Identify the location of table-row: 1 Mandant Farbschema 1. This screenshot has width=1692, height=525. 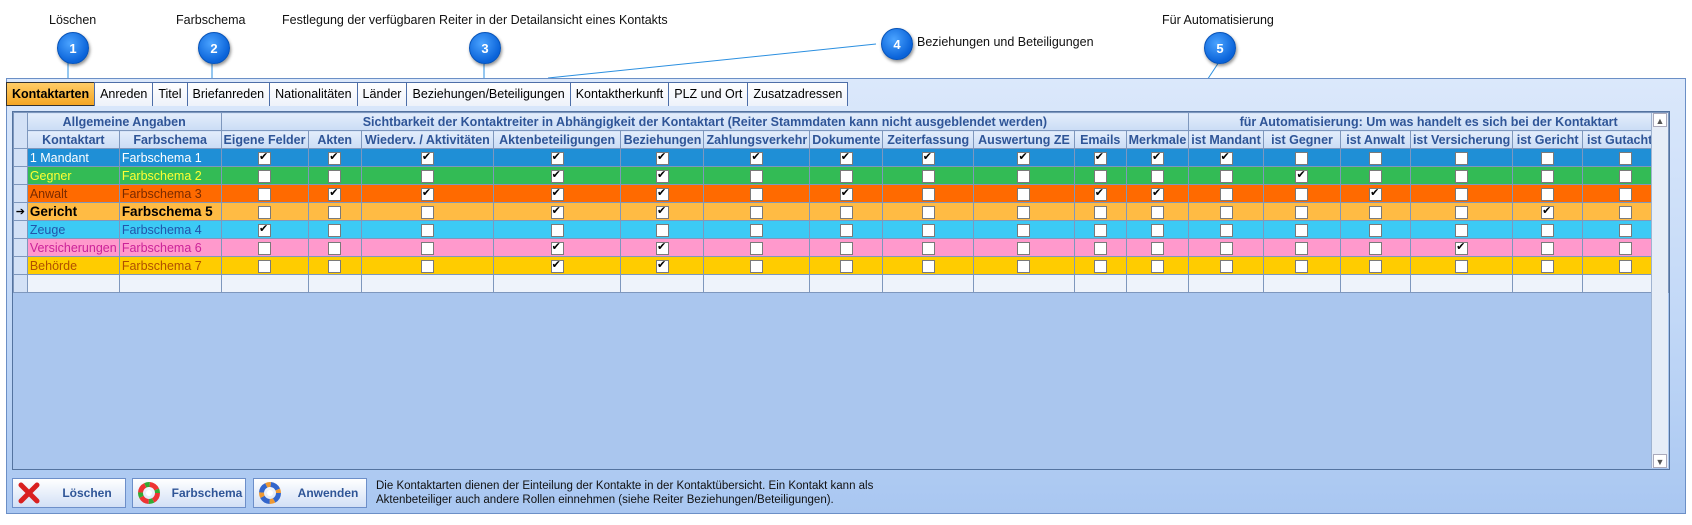
(841, 157).